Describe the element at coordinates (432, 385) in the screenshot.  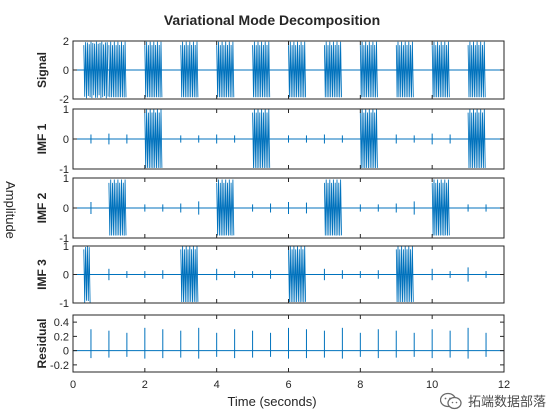
I see `x-tick-label: 10` at that location.